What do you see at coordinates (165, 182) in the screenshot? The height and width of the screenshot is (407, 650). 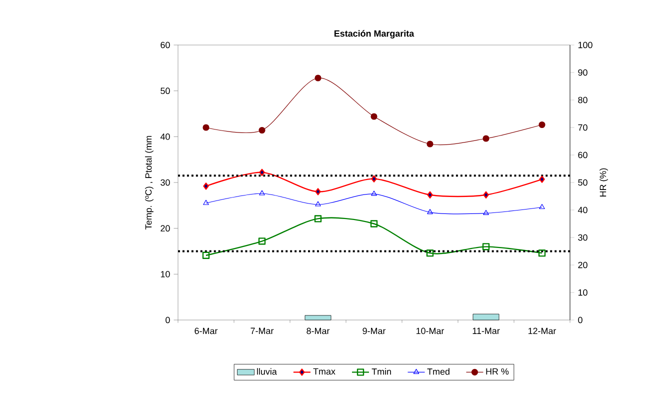 I see `y-tick-label: 30` at bounding box center [165, 182].